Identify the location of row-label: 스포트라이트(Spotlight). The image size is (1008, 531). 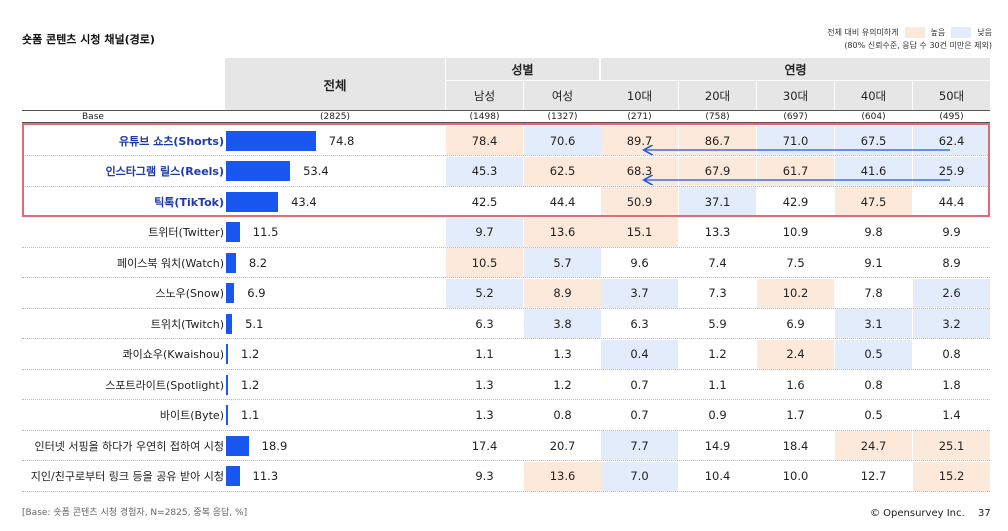
(164, 385).